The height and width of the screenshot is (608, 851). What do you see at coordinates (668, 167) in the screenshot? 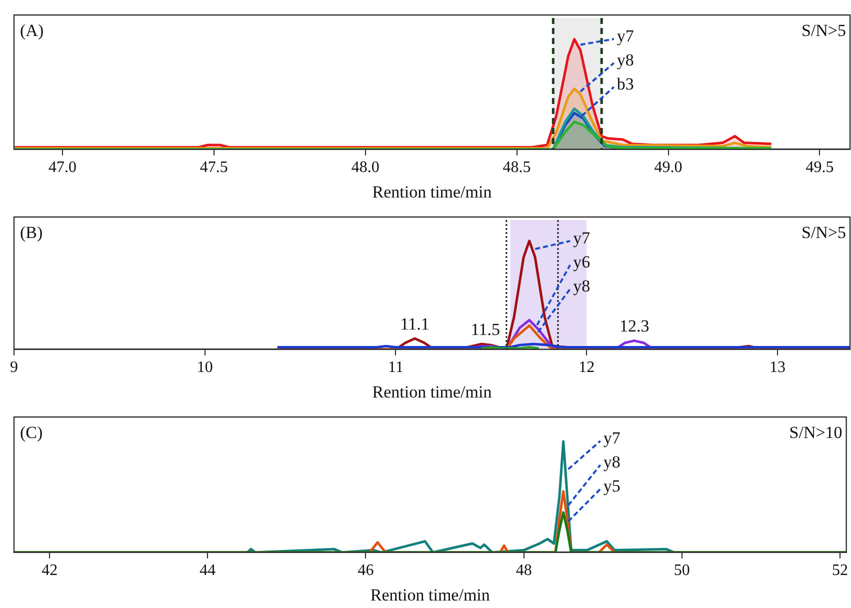
I see `x-tick-label: 49.0` at bounding box center [668, 167].